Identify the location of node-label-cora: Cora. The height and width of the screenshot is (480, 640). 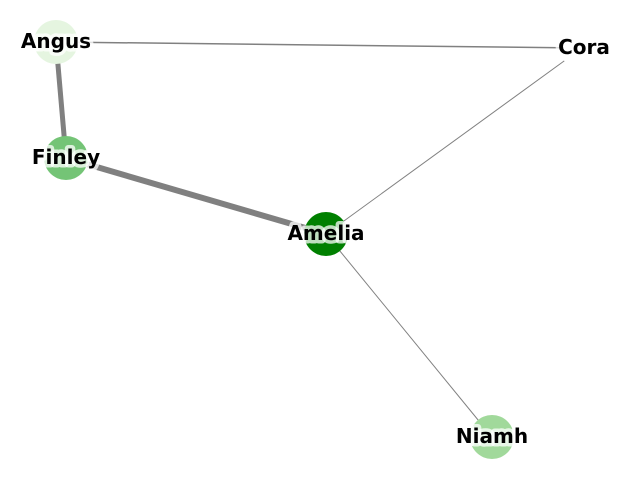
(584, 47).